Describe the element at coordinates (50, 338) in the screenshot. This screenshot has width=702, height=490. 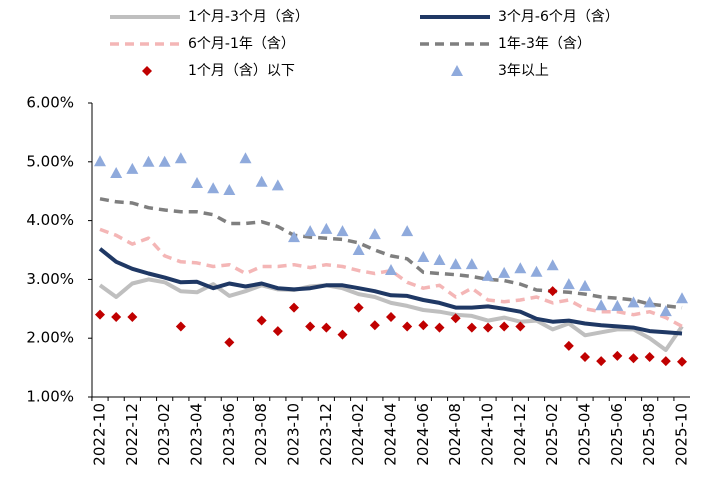
I see `y-tick-label: 2.00%` at that location.